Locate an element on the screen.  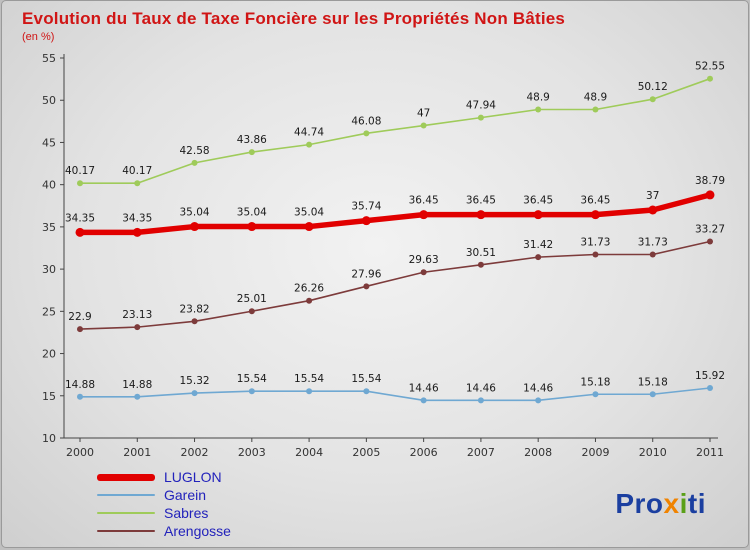
series-line-arengosse is located at coordinates (395, 285).